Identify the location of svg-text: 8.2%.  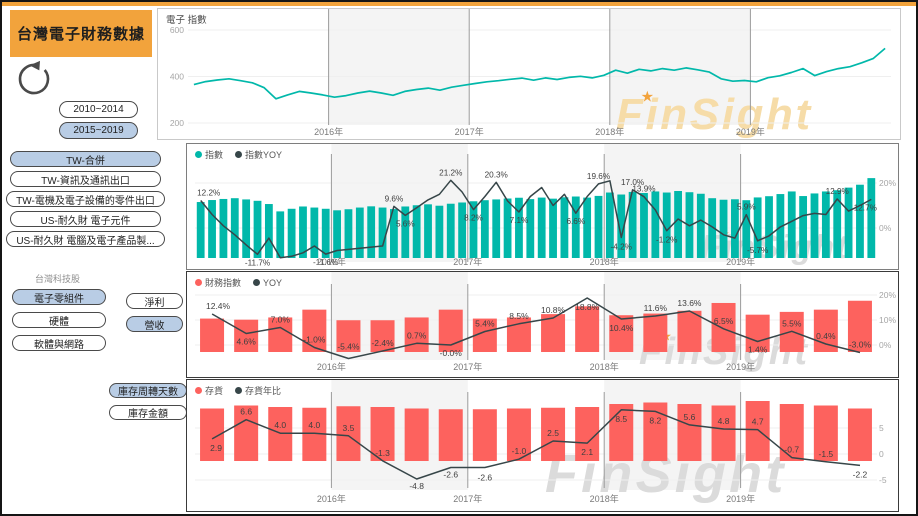
(473, 218).